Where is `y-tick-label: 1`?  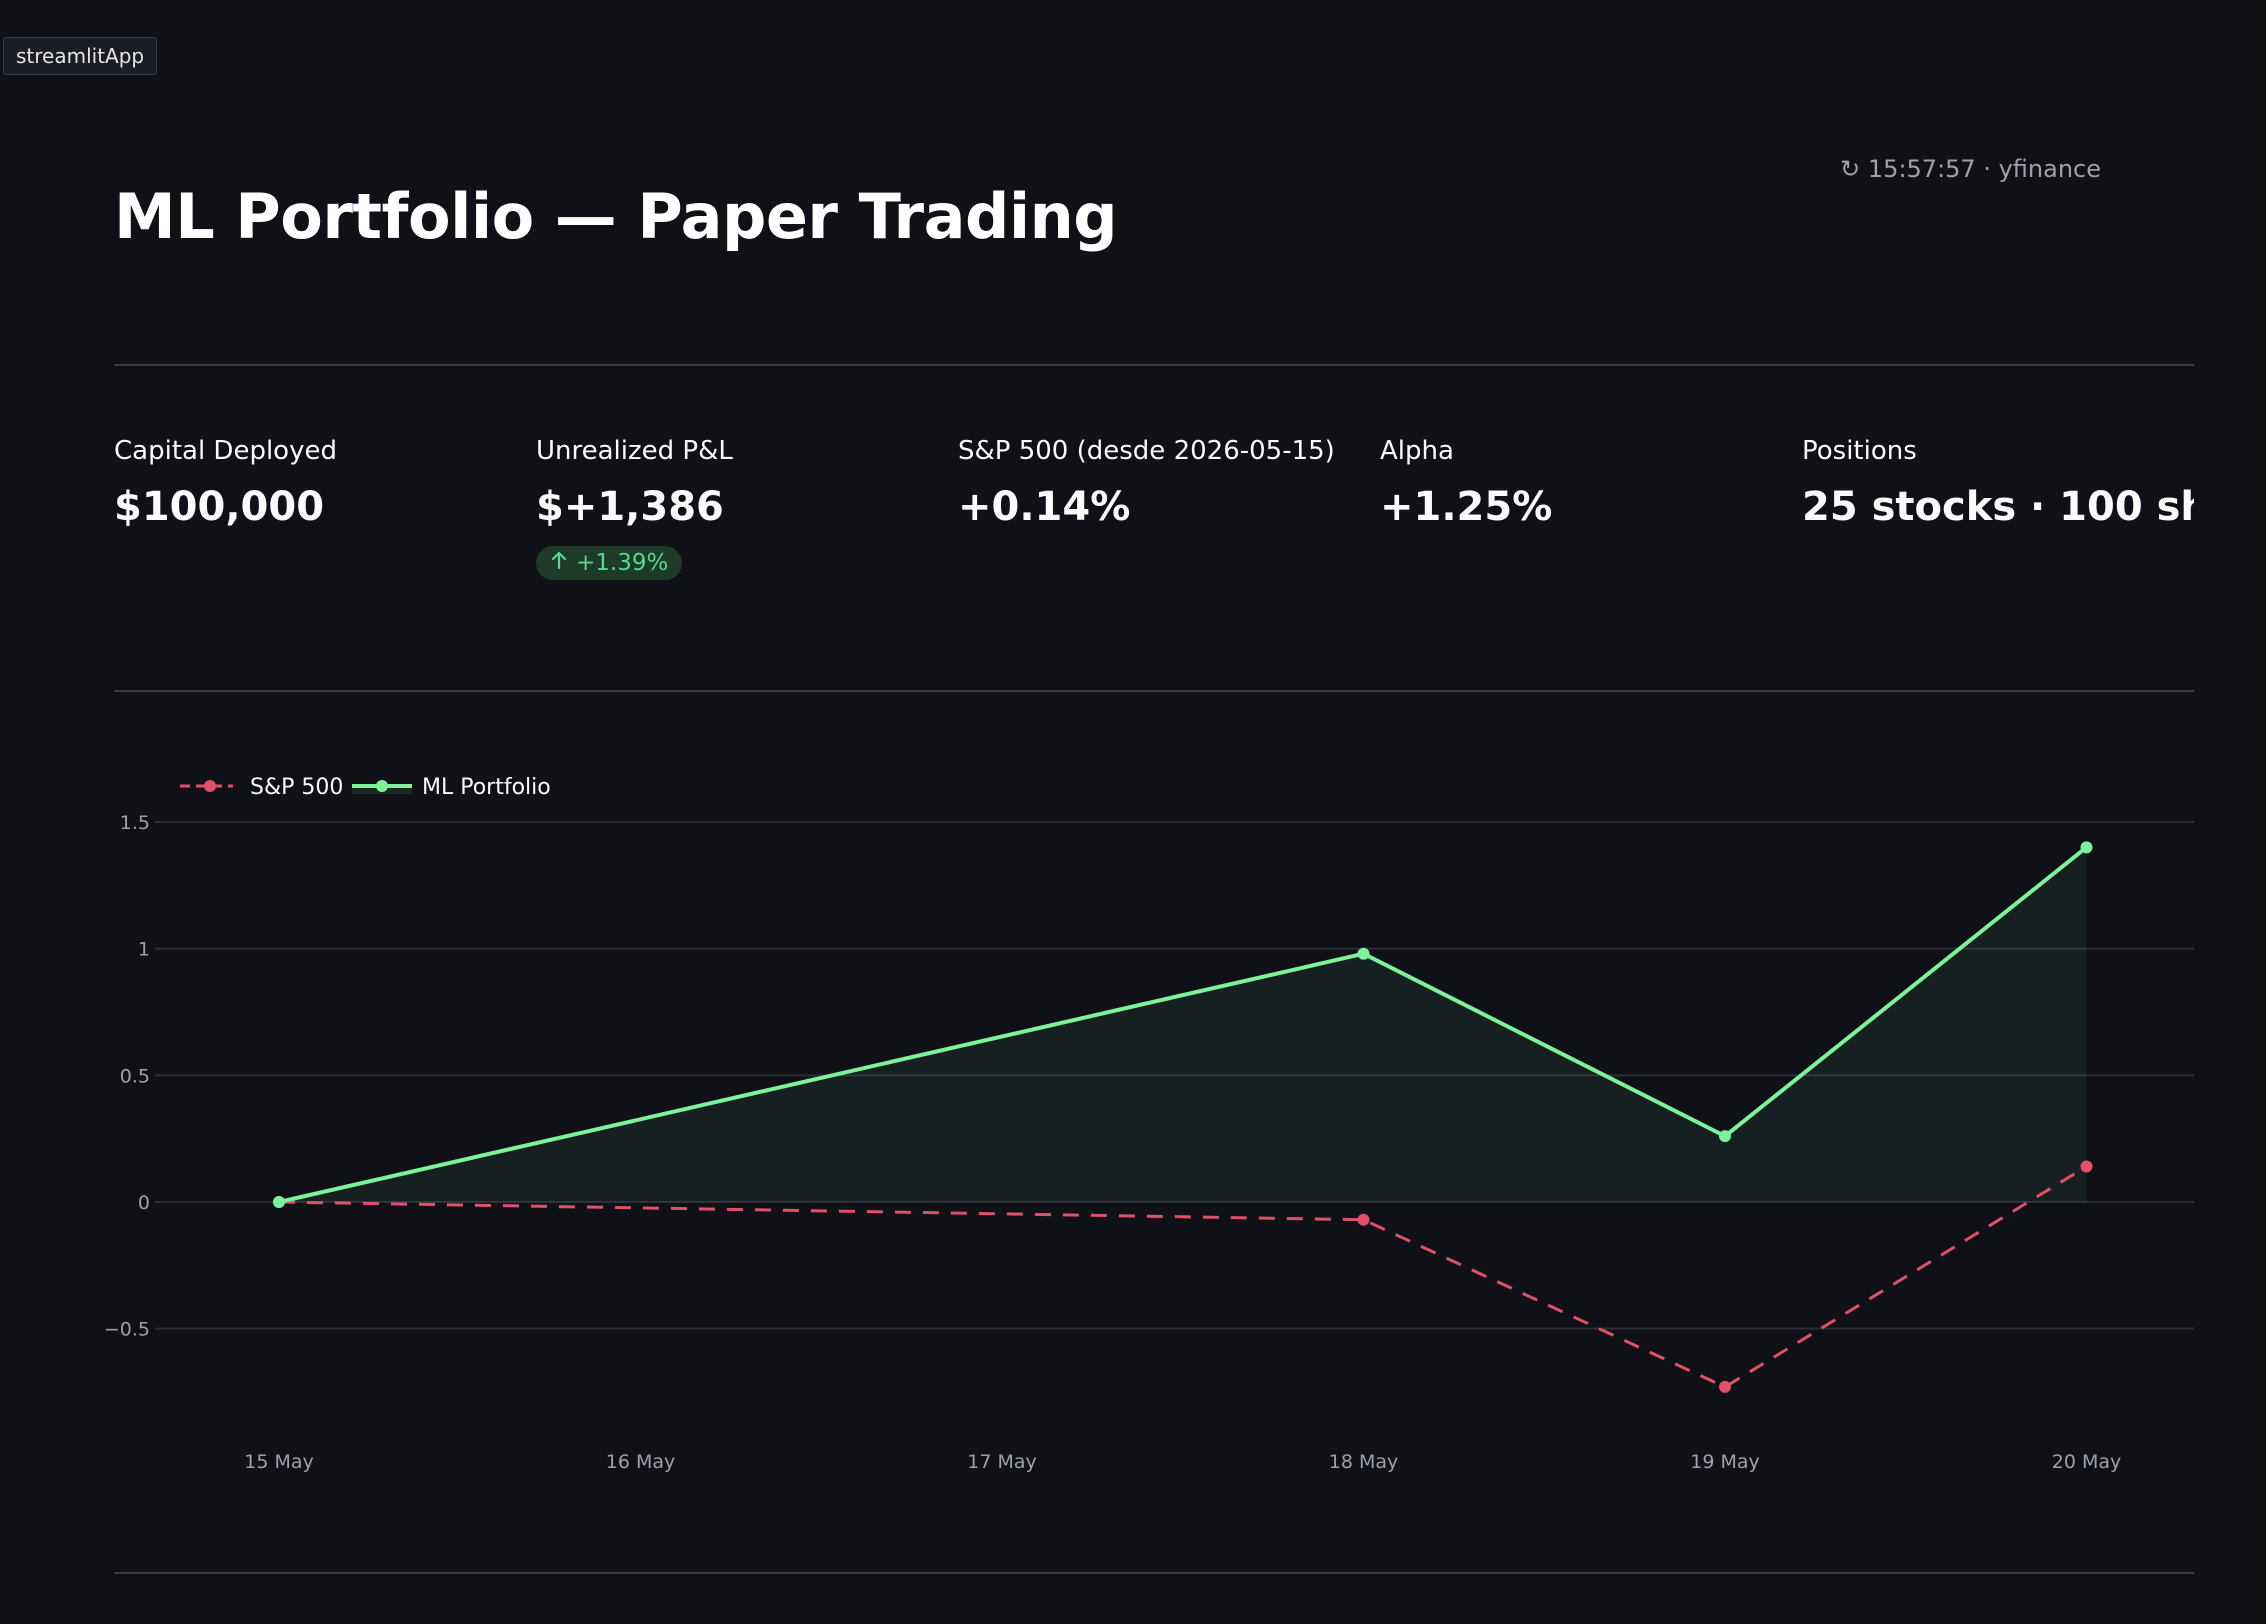 y-tick-label: 1 is located at coordinates (144, 950).